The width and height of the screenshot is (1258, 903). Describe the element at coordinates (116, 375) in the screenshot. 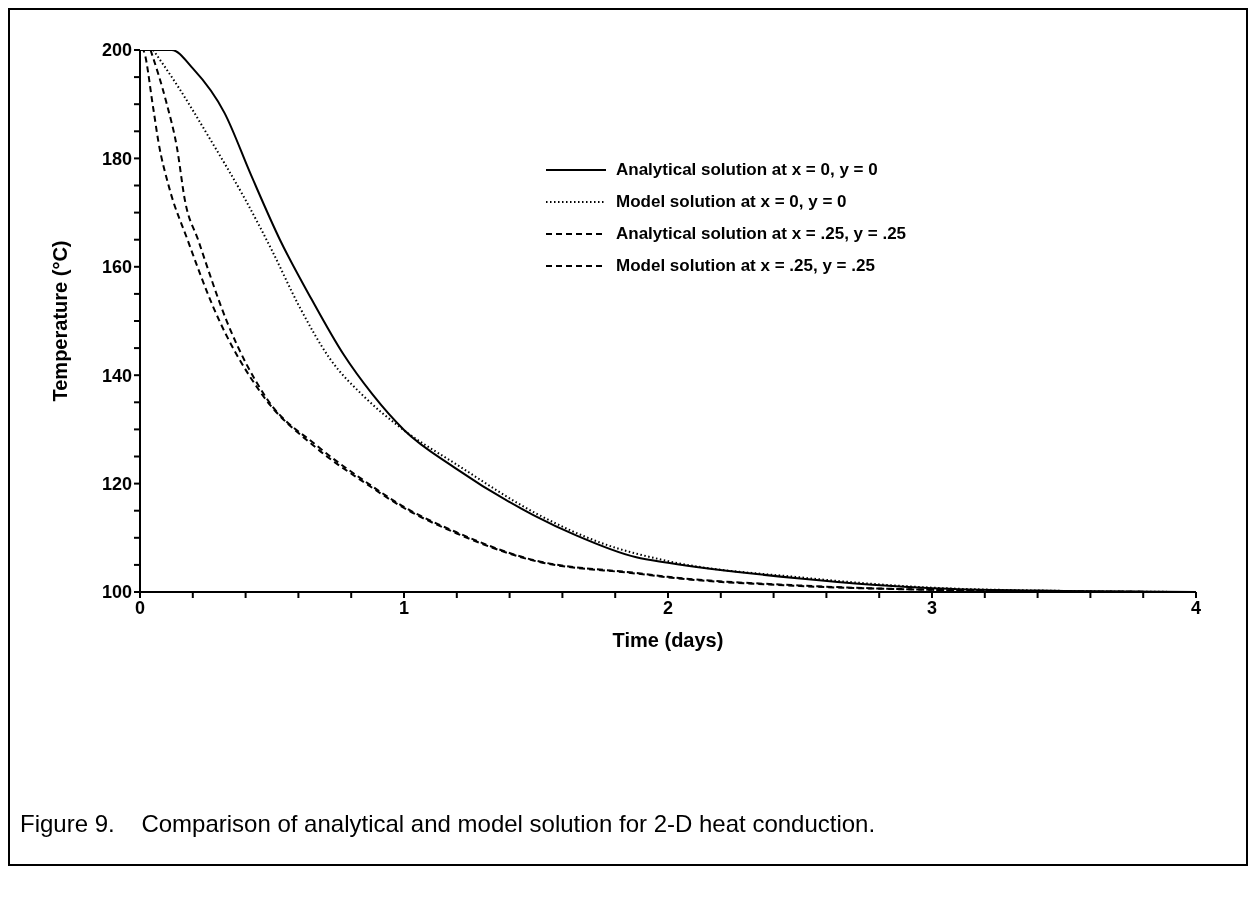

I see `y-tick-label: 140` at that location.